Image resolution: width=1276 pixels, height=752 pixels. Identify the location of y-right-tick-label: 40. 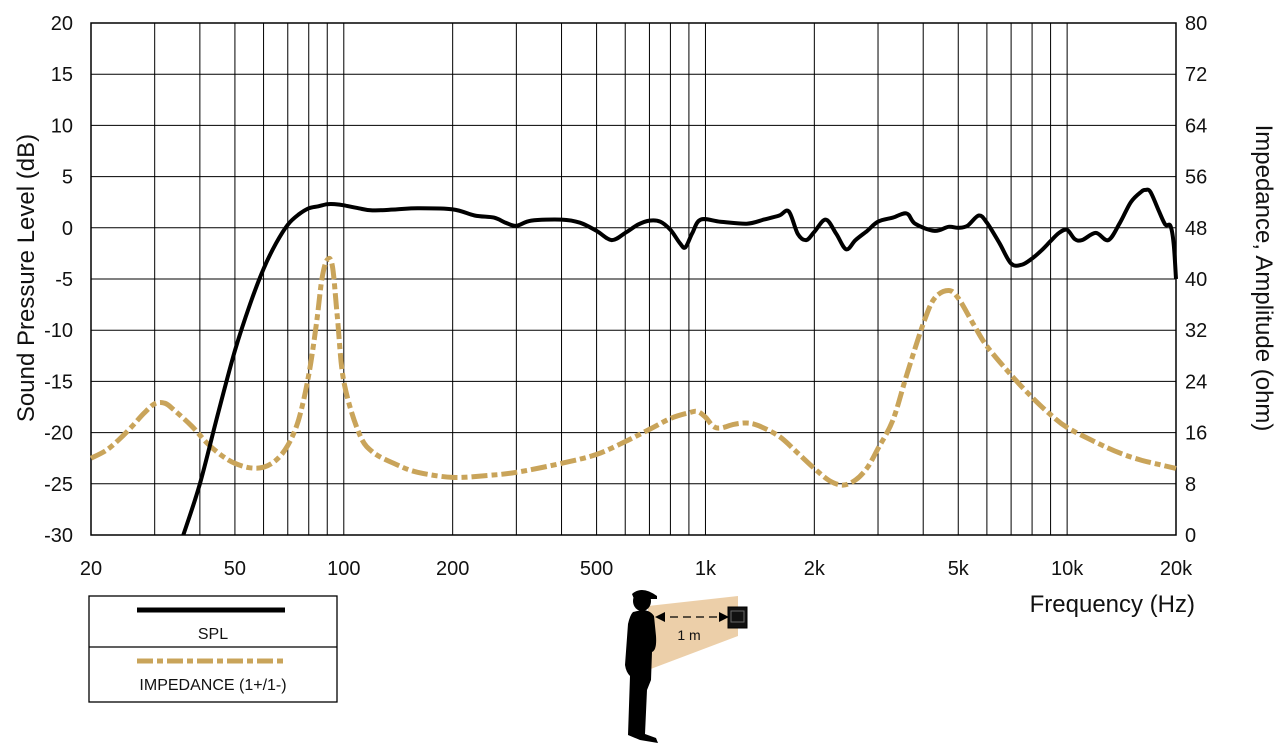
(1196, 280).